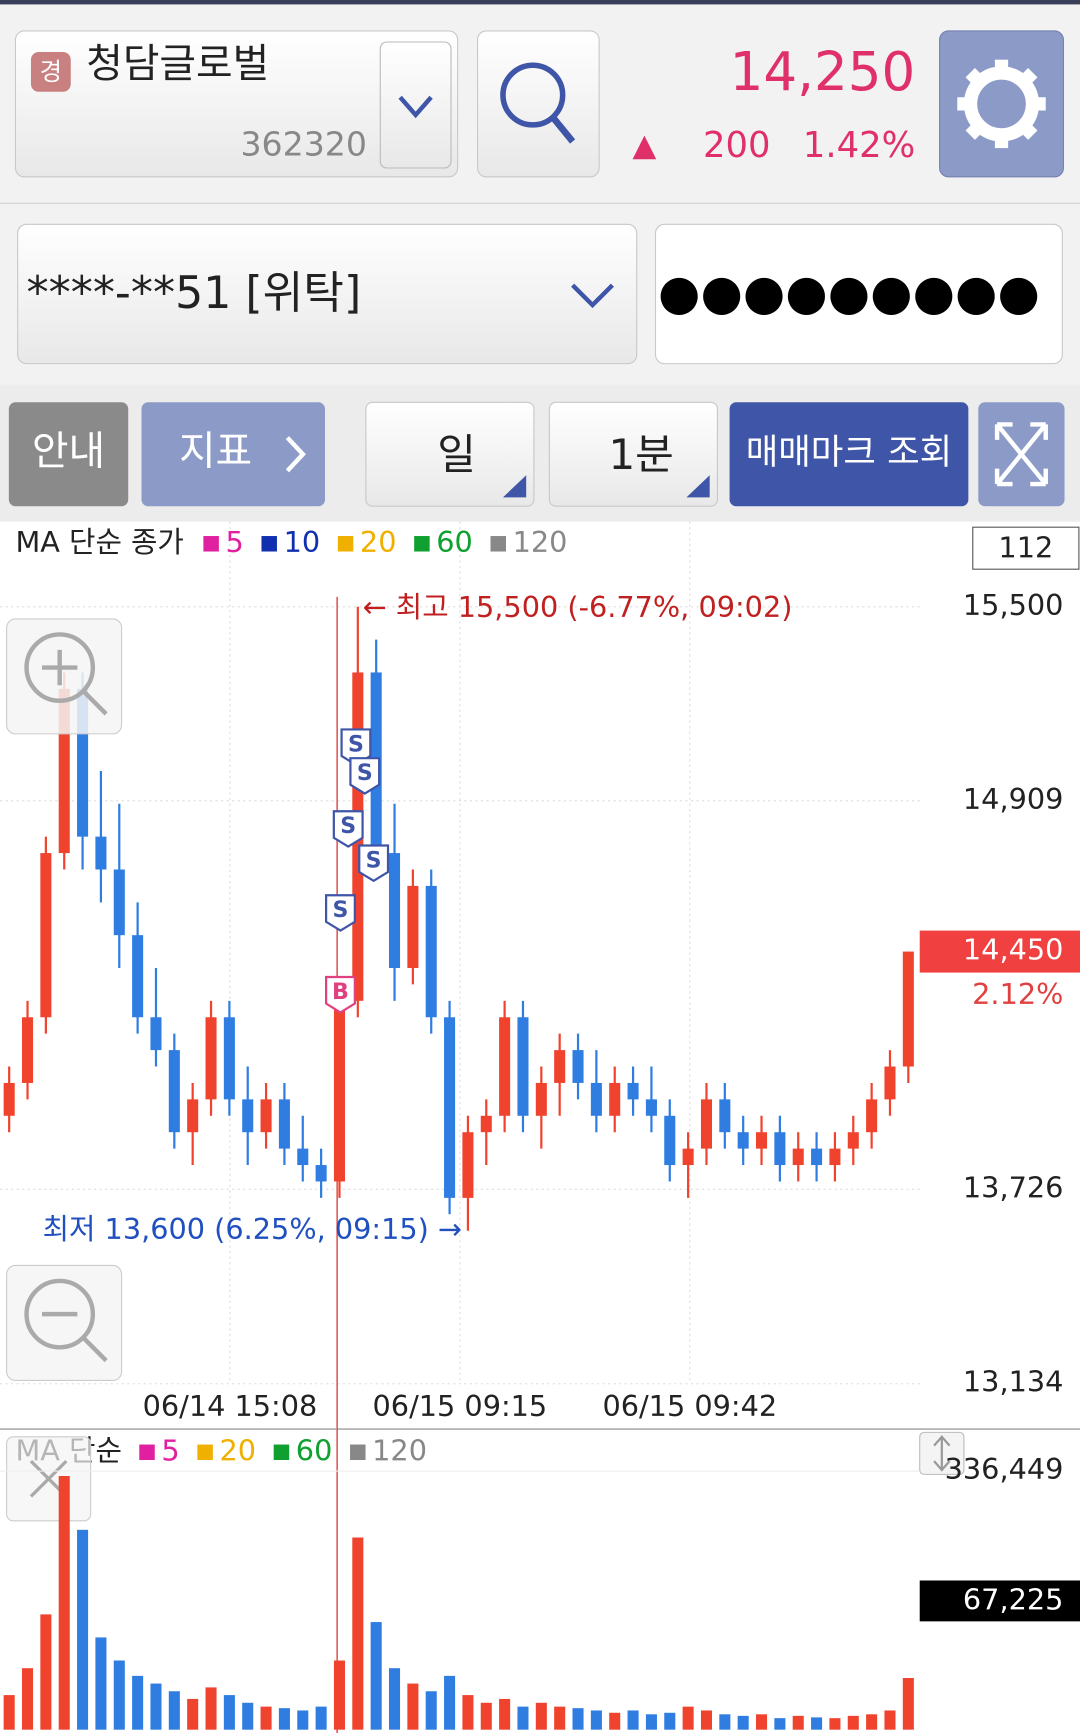 Image resolution: width=1080 pixels, height=1733 pixels. What do you see at coordinates (823, 72) in the screenshot?
I see `price: 14,250` at bounding box center [823, 72].